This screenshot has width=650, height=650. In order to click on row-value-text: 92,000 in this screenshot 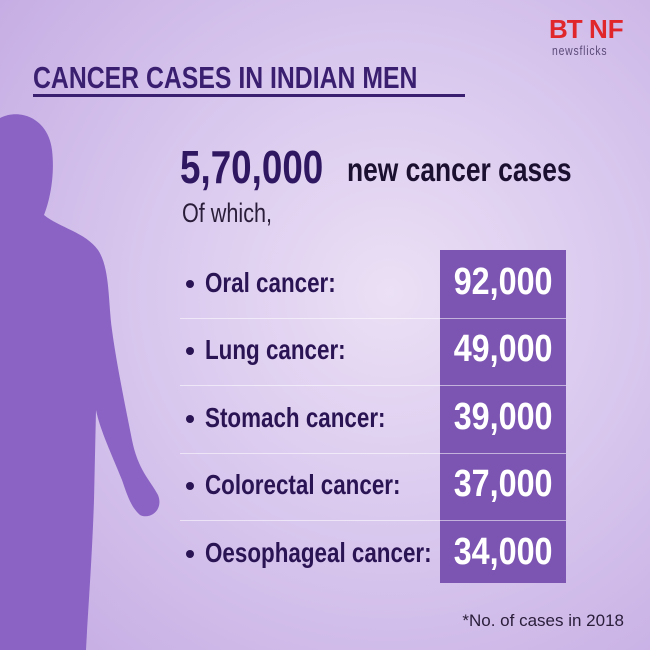, I will do `click(503, 281)`.